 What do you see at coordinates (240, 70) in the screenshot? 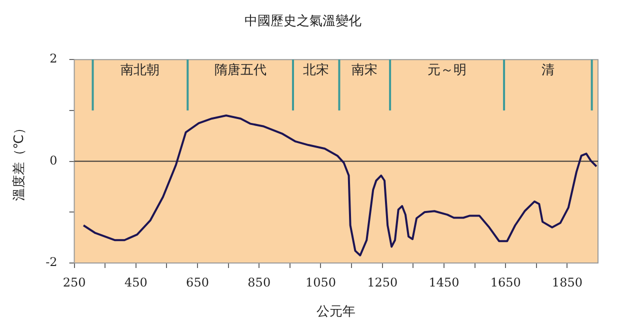
I see `annotation: 隋唐五代` at bounding box center [240, 70].